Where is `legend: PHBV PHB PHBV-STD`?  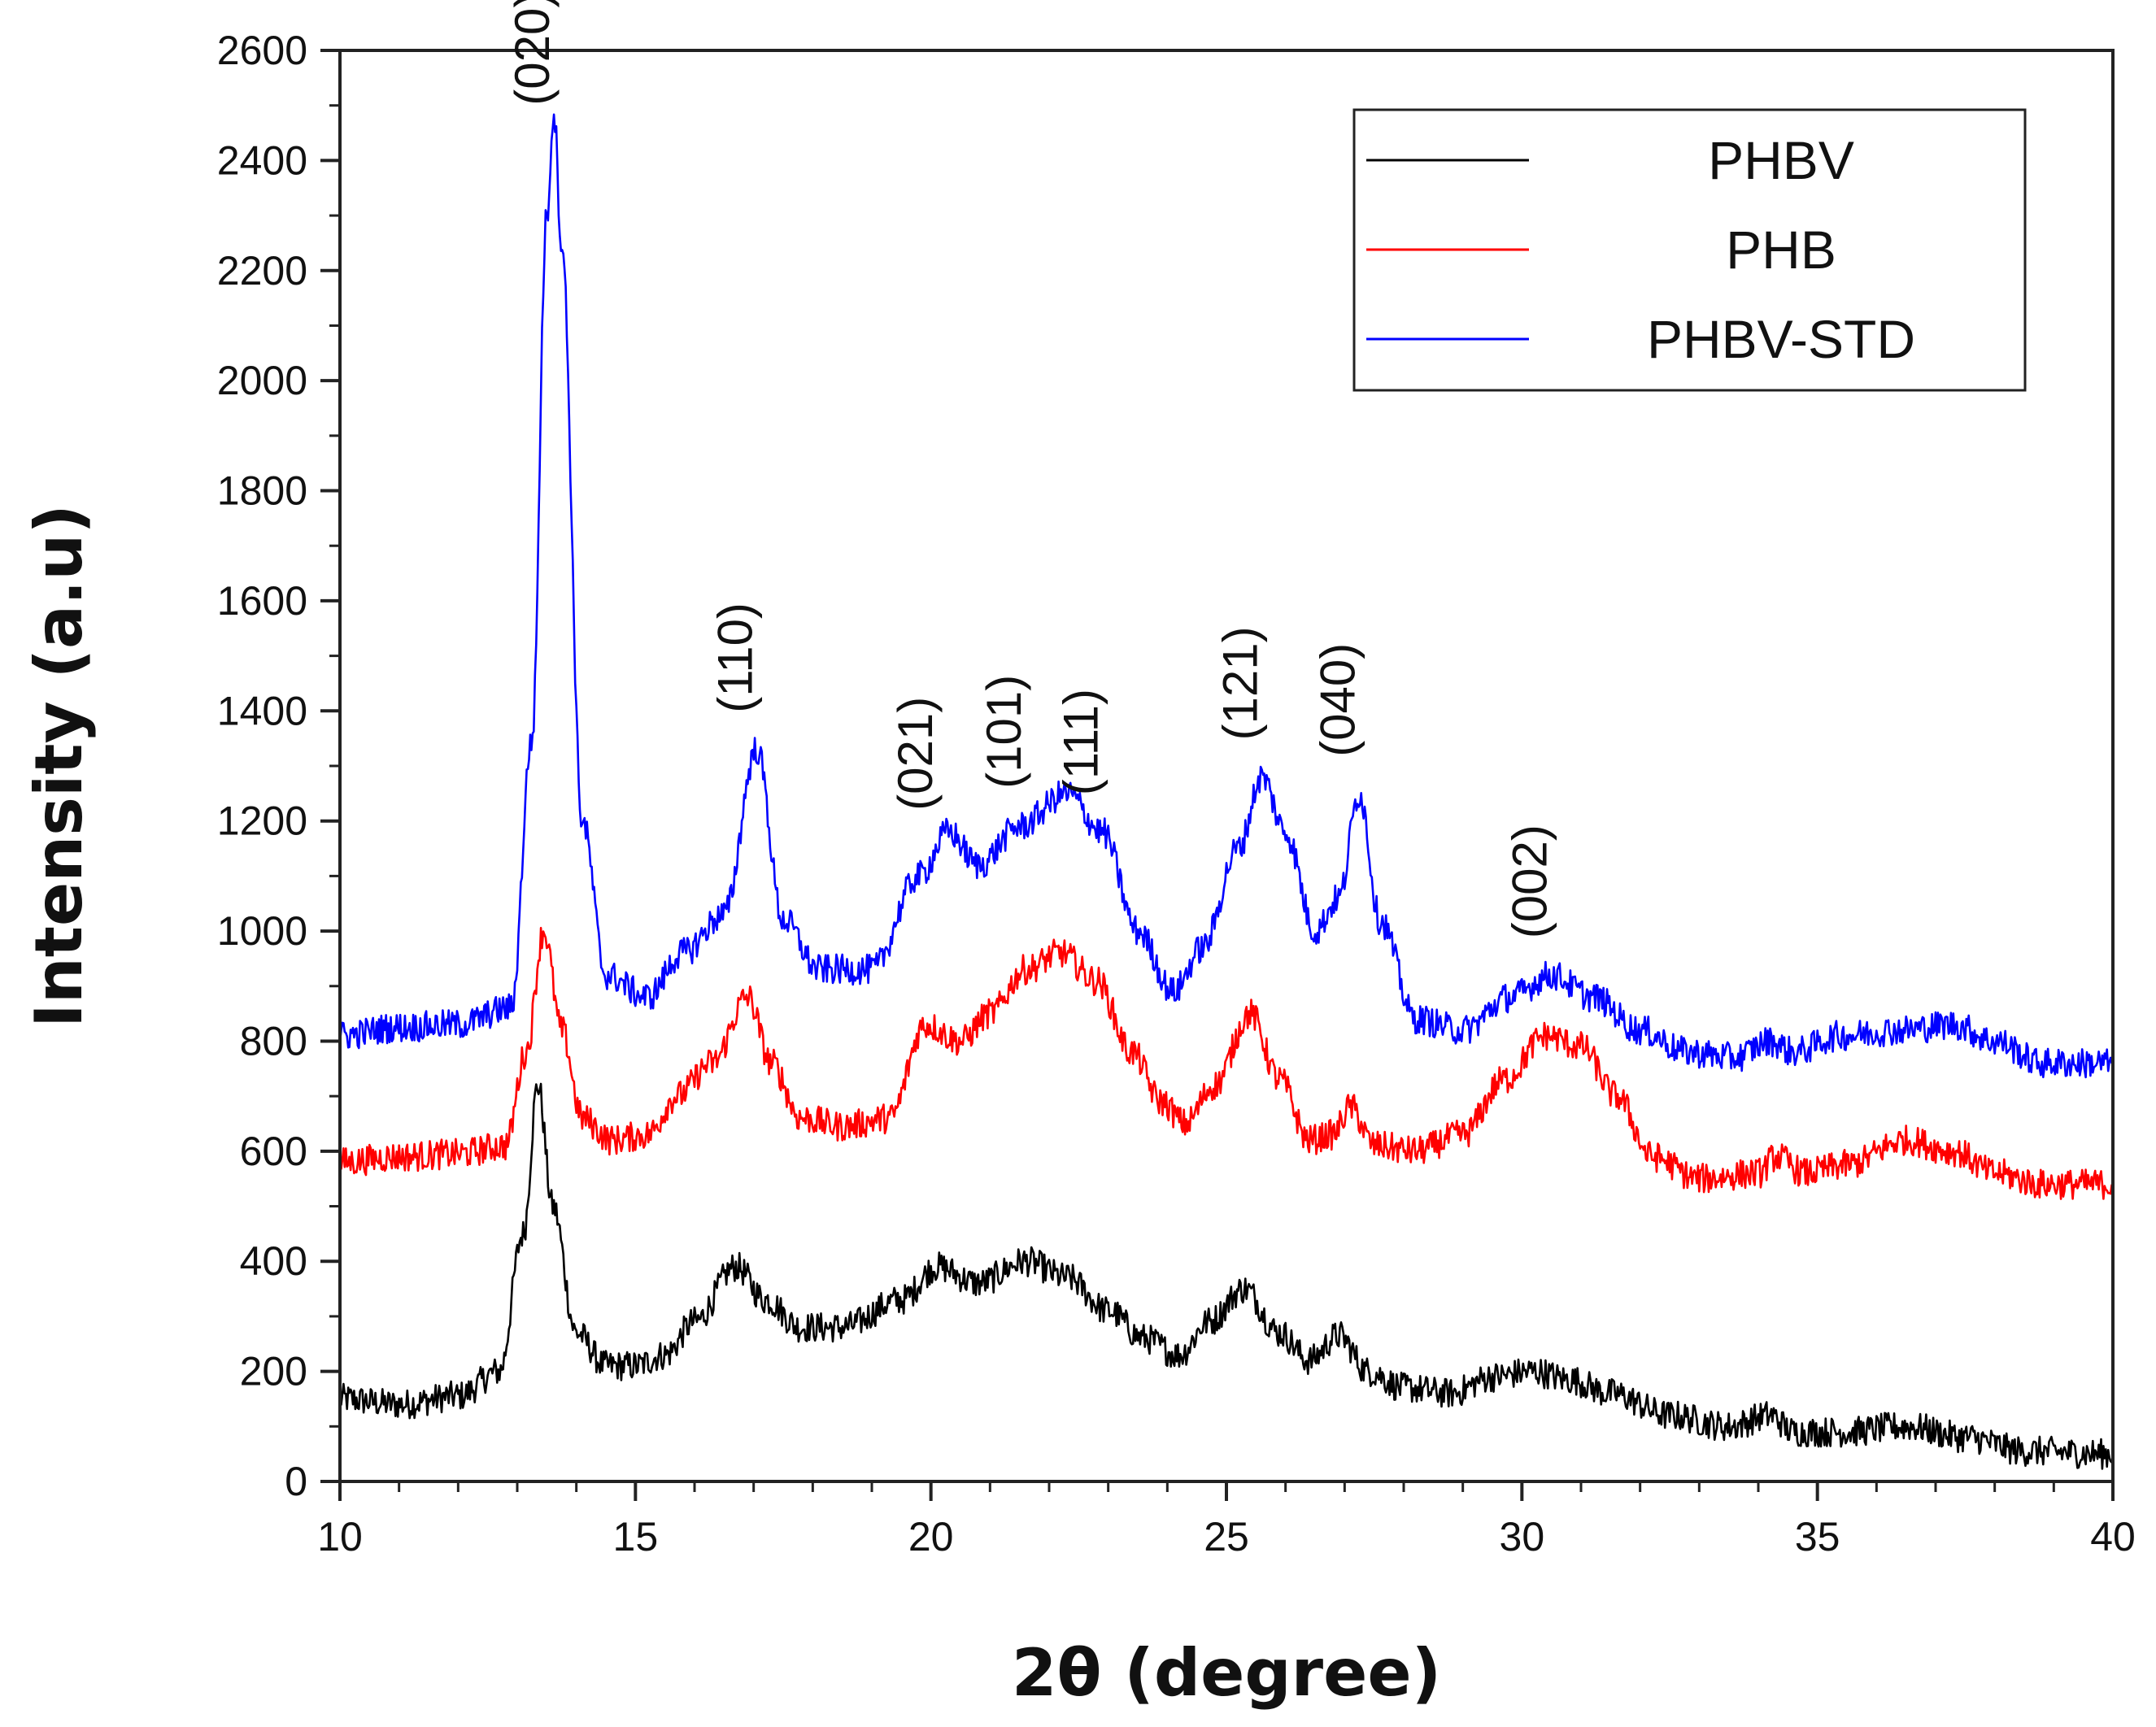
legend: PHBV PHB PHBV-STD is located at coordinates (1689, 250).